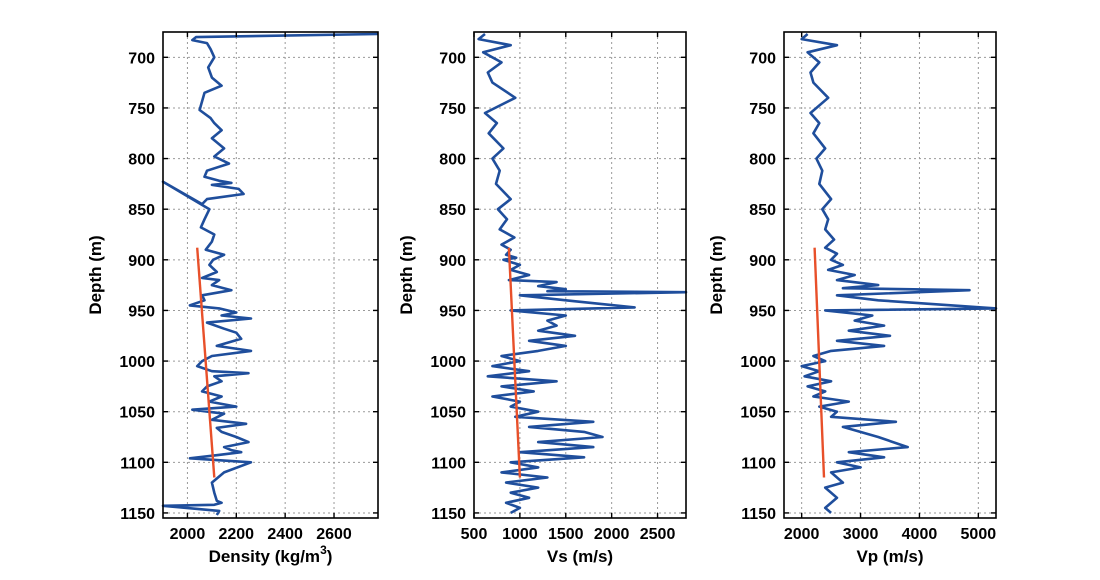  Describe the element at coordinates (334, 534) in the screenshot. I see `density-x-tick-label: 2600` at that location.